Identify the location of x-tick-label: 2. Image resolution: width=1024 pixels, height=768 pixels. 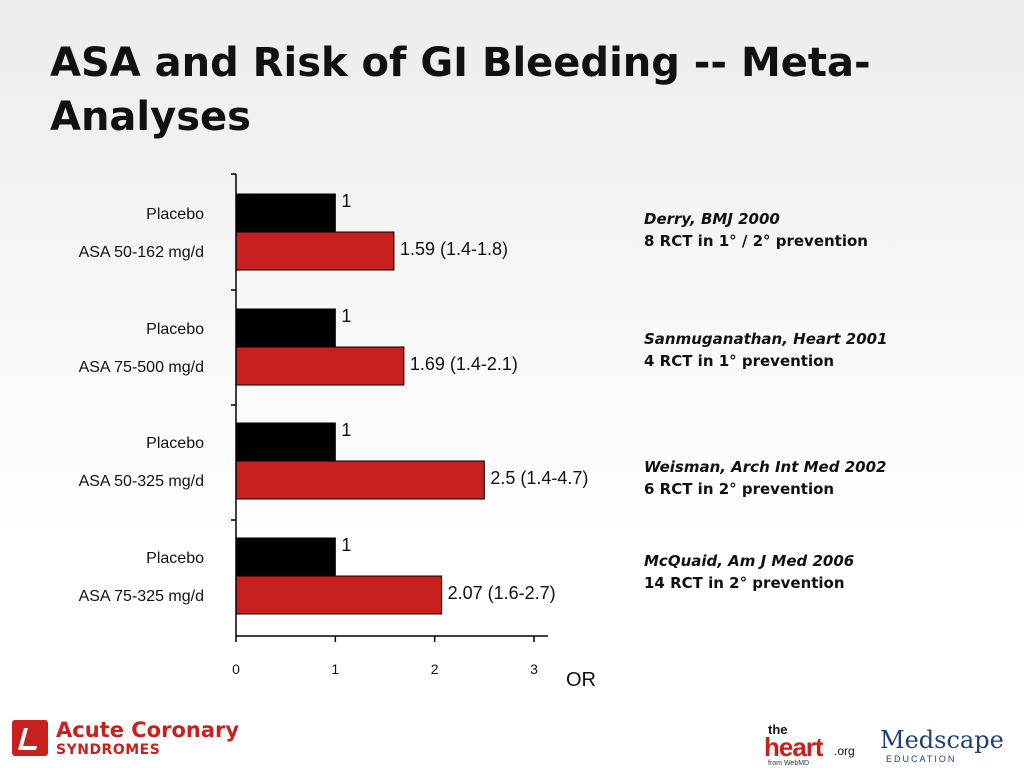
(435, 669).